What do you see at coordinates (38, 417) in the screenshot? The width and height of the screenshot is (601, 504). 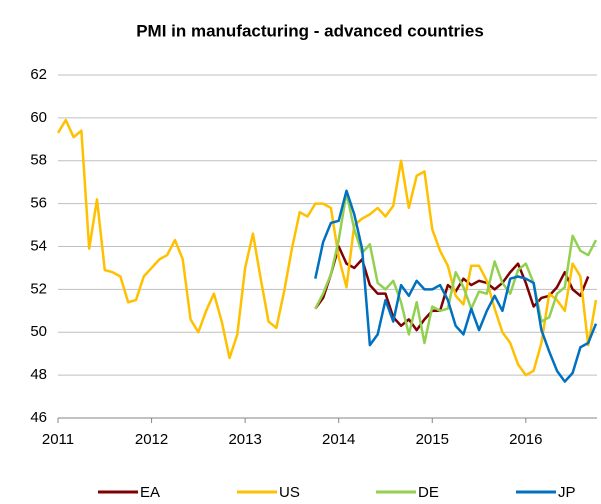 I see `y-tick-label: 46` at bounding box center [38, 417].